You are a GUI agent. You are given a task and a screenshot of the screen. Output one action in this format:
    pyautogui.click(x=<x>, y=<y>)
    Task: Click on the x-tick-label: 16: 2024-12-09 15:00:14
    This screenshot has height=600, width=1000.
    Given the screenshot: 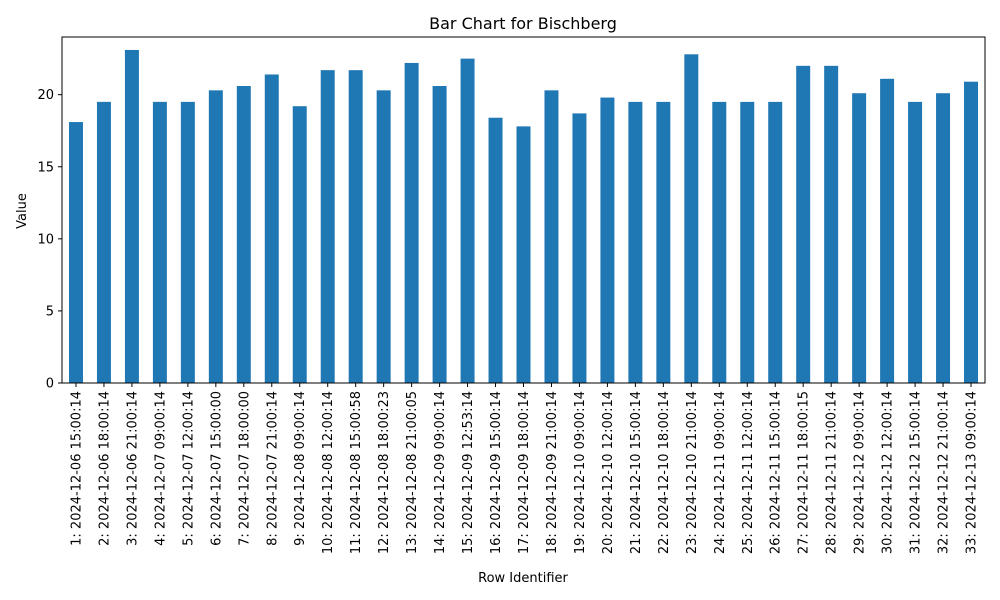 What is the action you would take?
    pyautogui.click(x=496, y=472)
    